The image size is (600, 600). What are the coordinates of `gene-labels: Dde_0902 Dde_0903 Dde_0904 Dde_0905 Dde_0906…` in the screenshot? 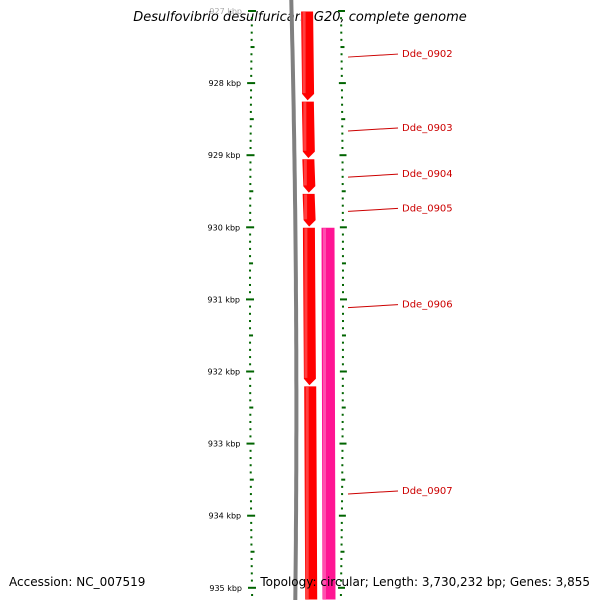 It's located at (400, 273).